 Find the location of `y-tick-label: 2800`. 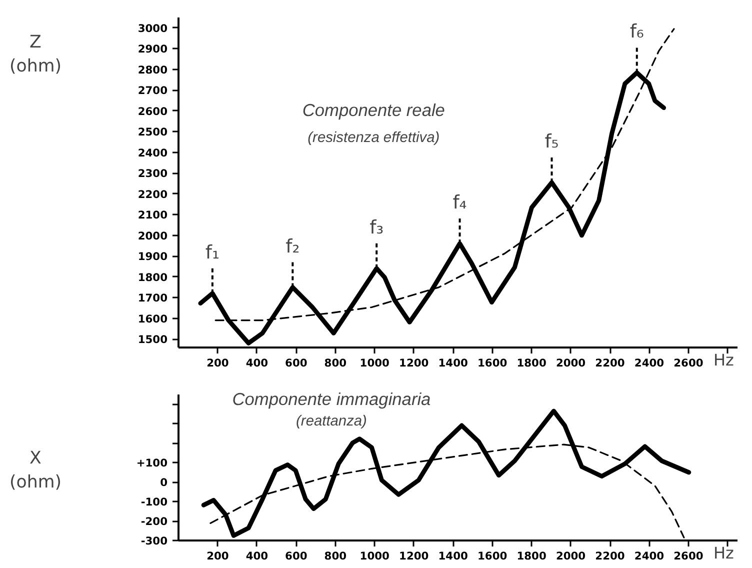

y-tick-label: 2800 is located at coordinates (153, 69).